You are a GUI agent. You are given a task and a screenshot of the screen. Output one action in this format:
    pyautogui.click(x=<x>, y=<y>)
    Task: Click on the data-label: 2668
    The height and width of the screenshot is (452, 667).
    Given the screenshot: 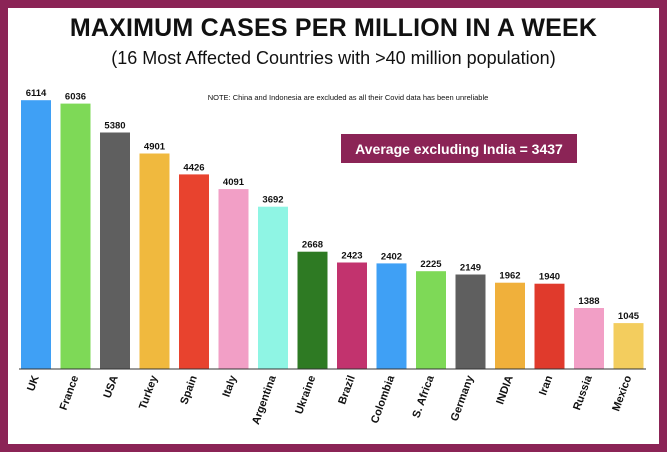 What is the action you would take?
    pyautogui.click(x=312, y=245)
    